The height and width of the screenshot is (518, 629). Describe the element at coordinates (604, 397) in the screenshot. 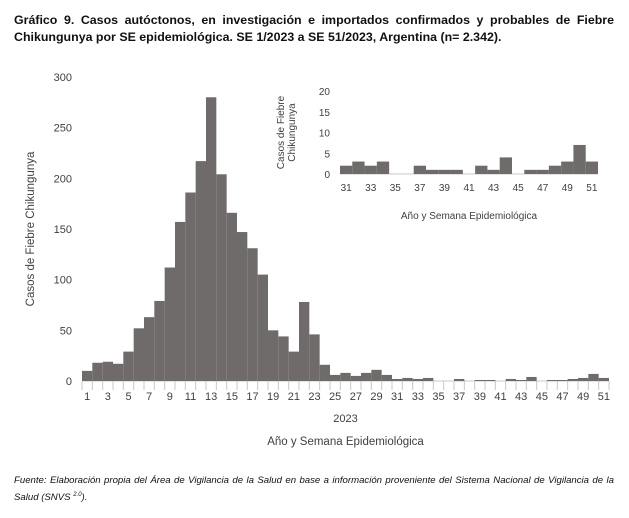

I see `main-x-tick-label: 51` at that location.